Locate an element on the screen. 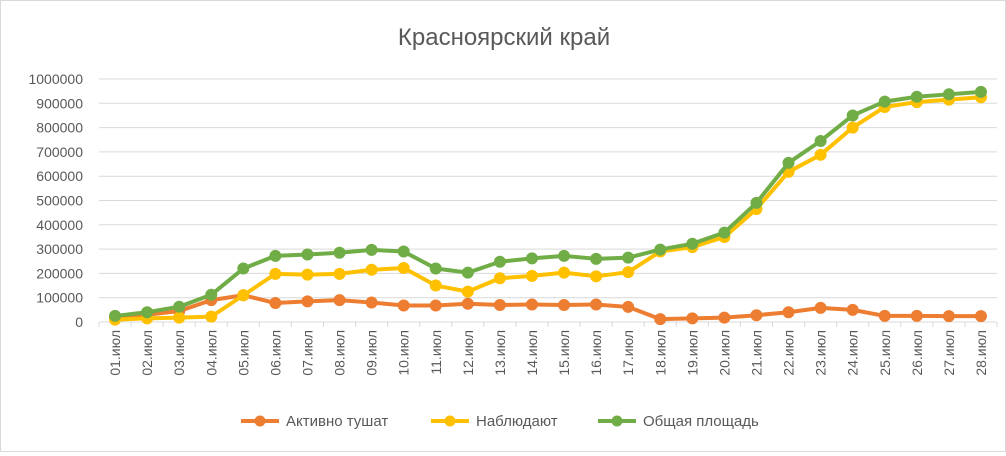 The image size is (1006, 456). x-tick-label: 06.июл is located at coordinates (275, 353).